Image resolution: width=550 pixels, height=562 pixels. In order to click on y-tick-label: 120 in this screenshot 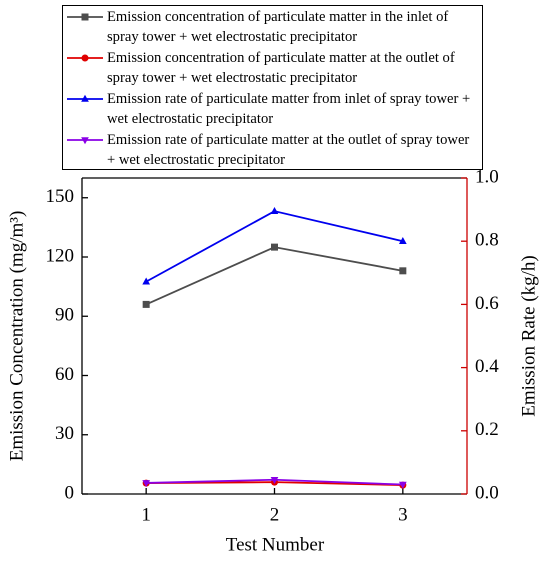, I will do `click(60, 255)`.